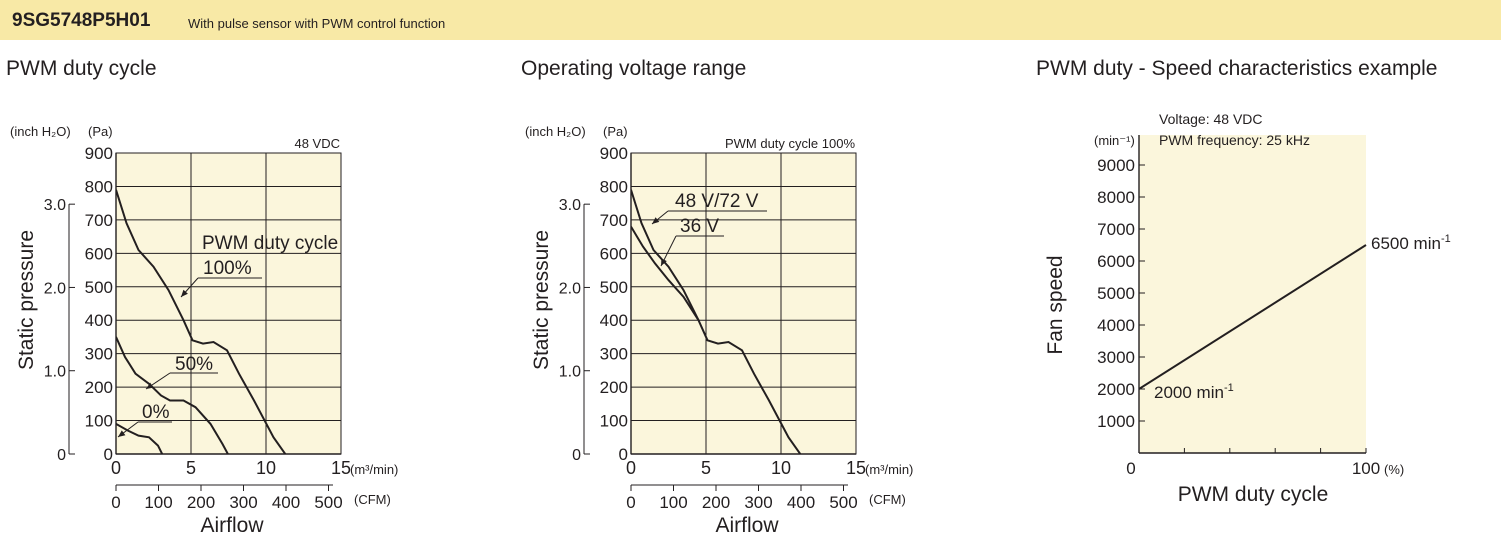 This screenshot has height=540, width=1501. I want to click on chart-1-x-tick-label: 0, so click(116, 468).